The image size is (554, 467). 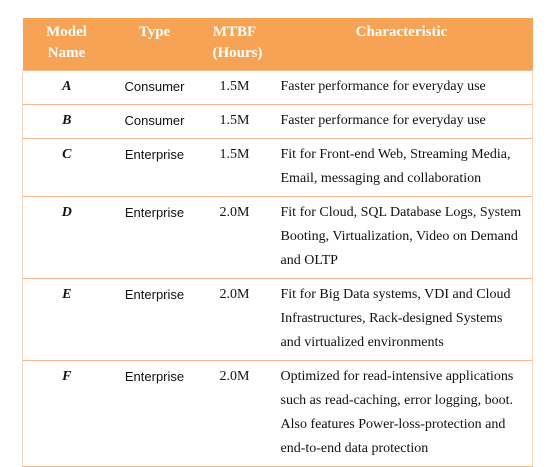 I want to click on header-row: Model Name Type MTBF (Hours) Characteristic, so click(x=277, y=44).